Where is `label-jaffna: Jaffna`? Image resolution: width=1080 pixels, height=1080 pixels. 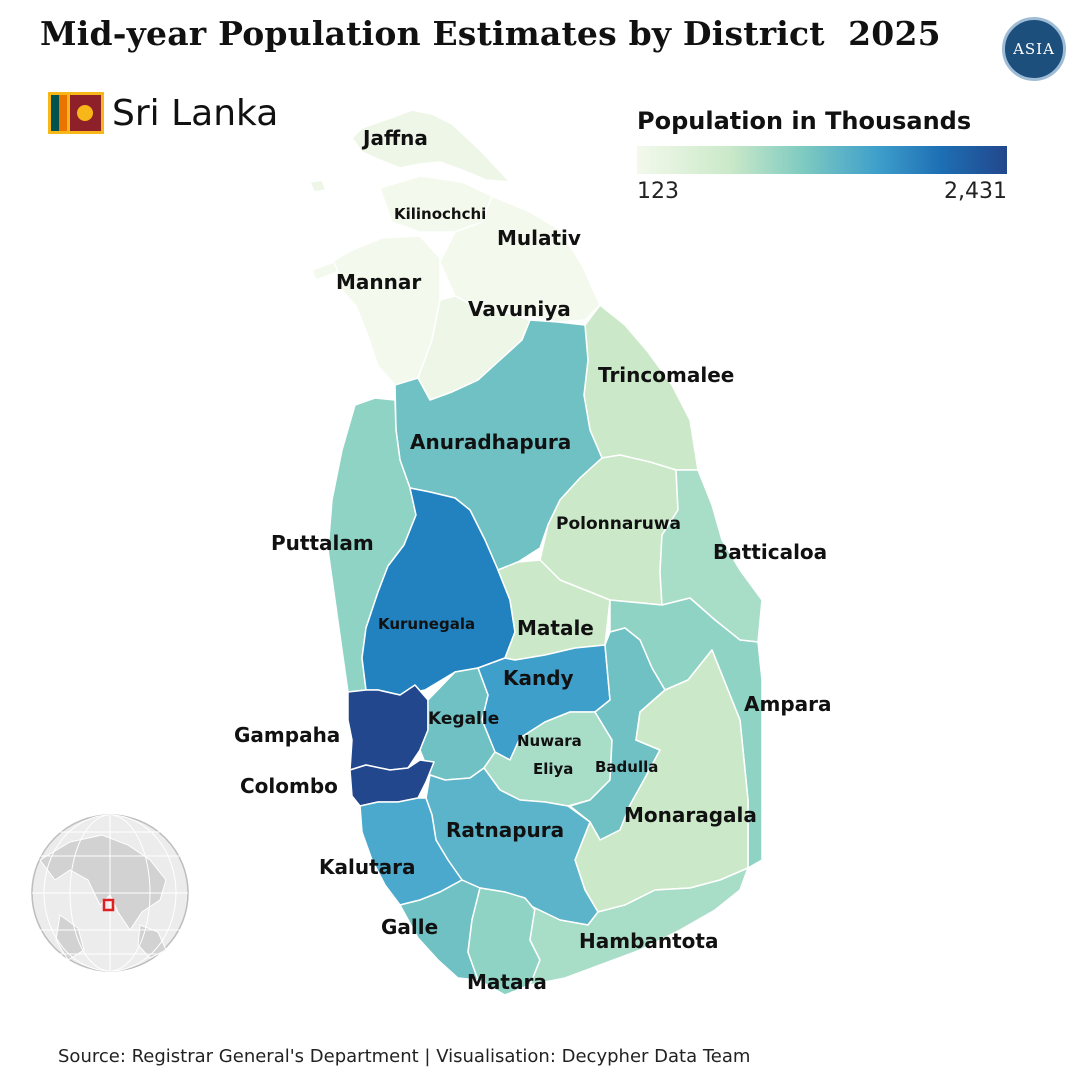 label-jaffna: Jaffna is located at coordinates (395, 138).